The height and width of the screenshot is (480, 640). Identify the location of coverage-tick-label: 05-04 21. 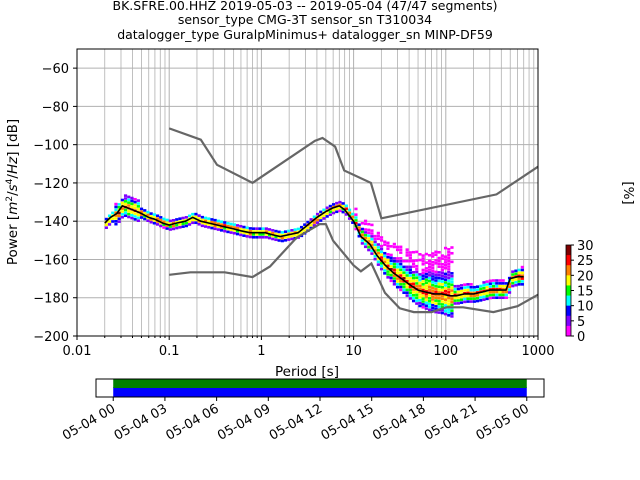
(451, 422).